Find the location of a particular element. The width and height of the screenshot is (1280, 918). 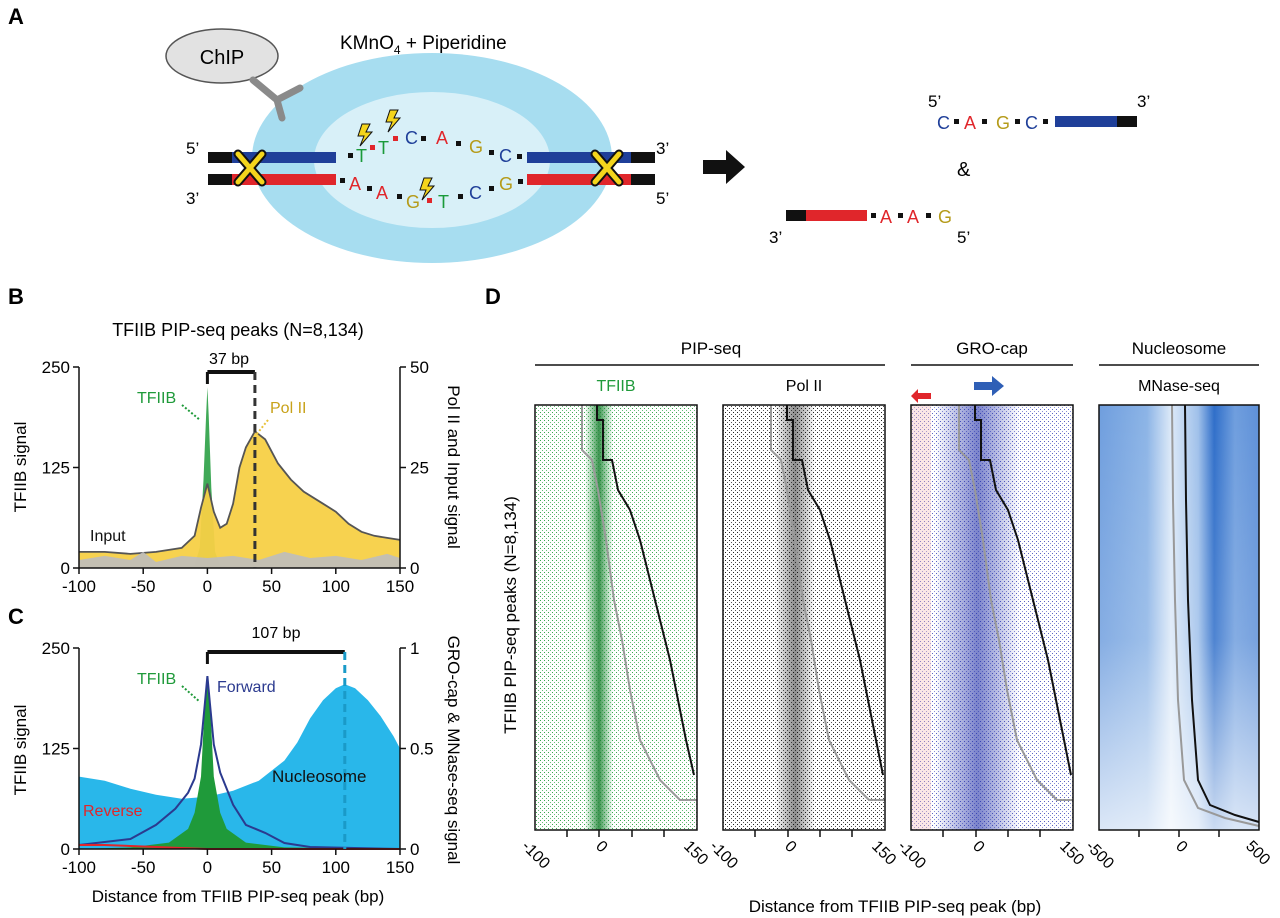

panel-a-label: A is located at coordinates (16, 16).